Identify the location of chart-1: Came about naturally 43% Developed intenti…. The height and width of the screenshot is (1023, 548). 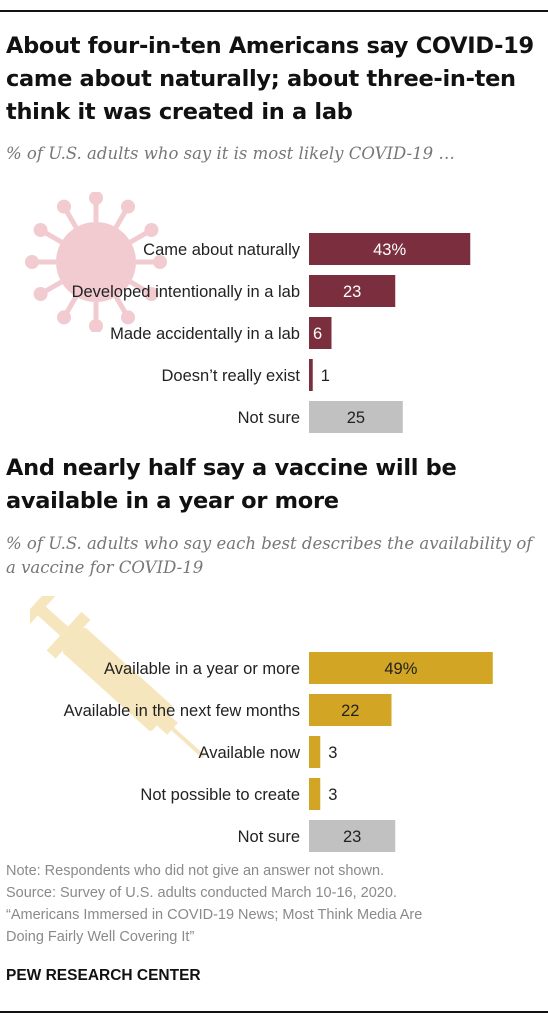
(271, 333).